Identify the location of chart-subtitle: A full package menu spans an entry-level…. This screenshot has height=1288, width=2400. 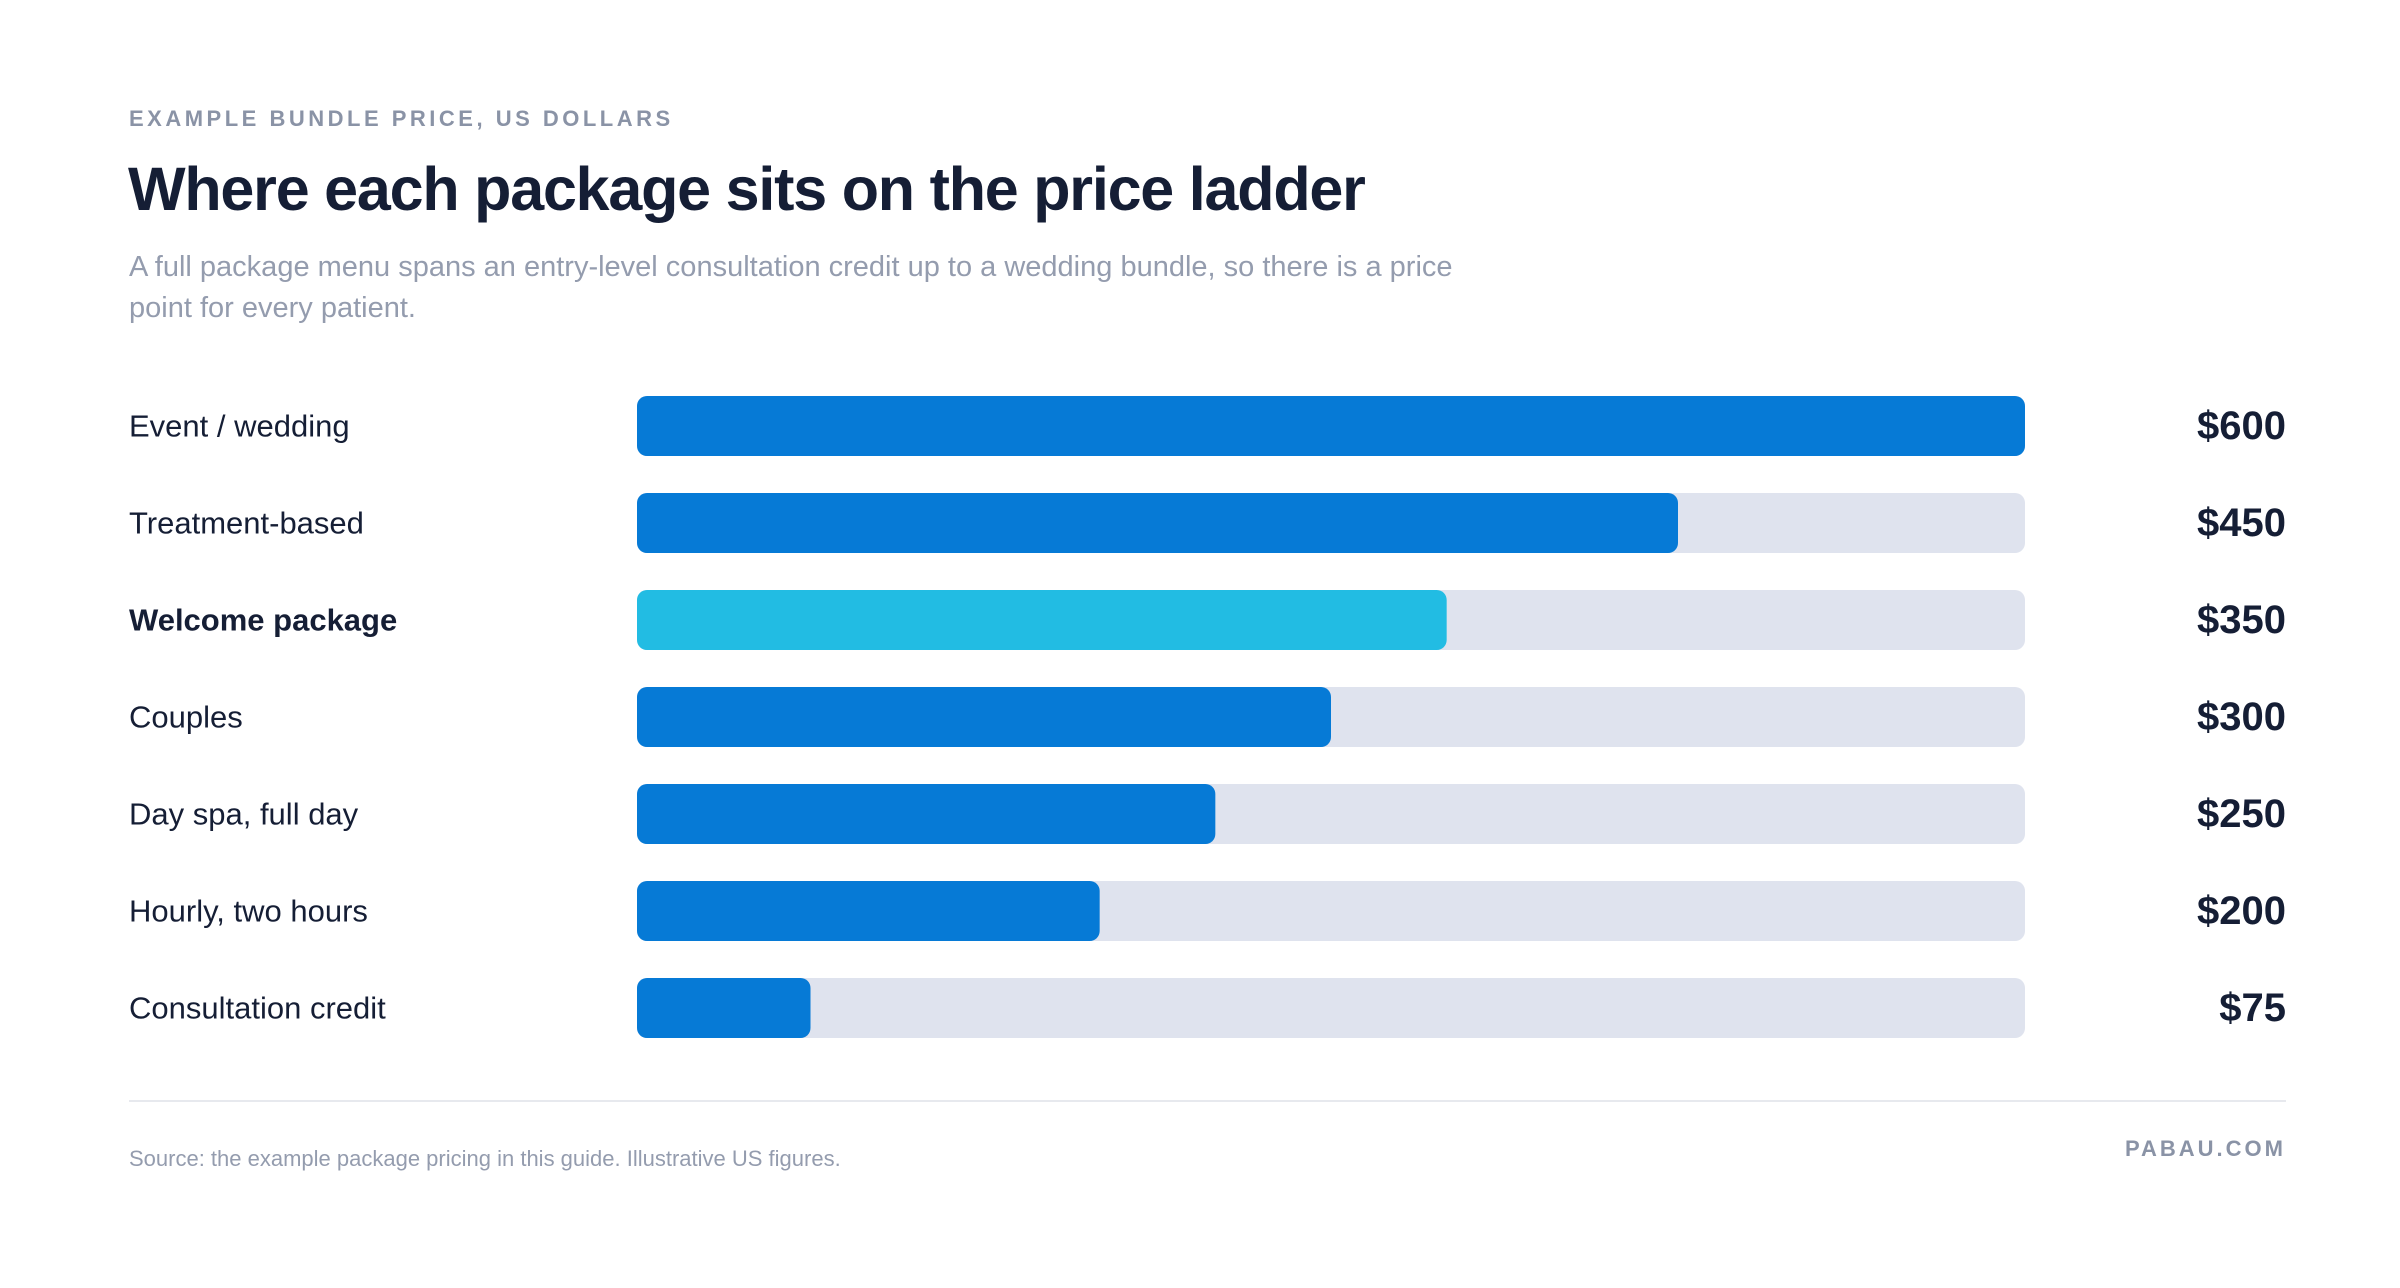
(791, 287).